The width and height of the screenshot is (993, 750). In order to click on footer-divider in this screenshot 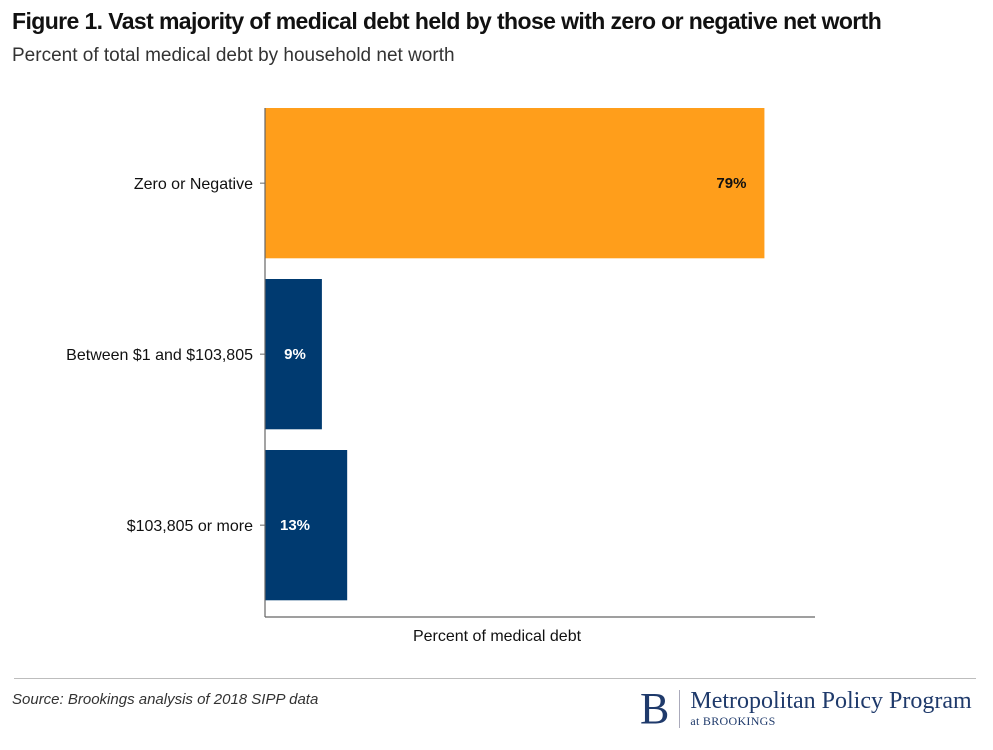, I will do `click(495, 678)`.